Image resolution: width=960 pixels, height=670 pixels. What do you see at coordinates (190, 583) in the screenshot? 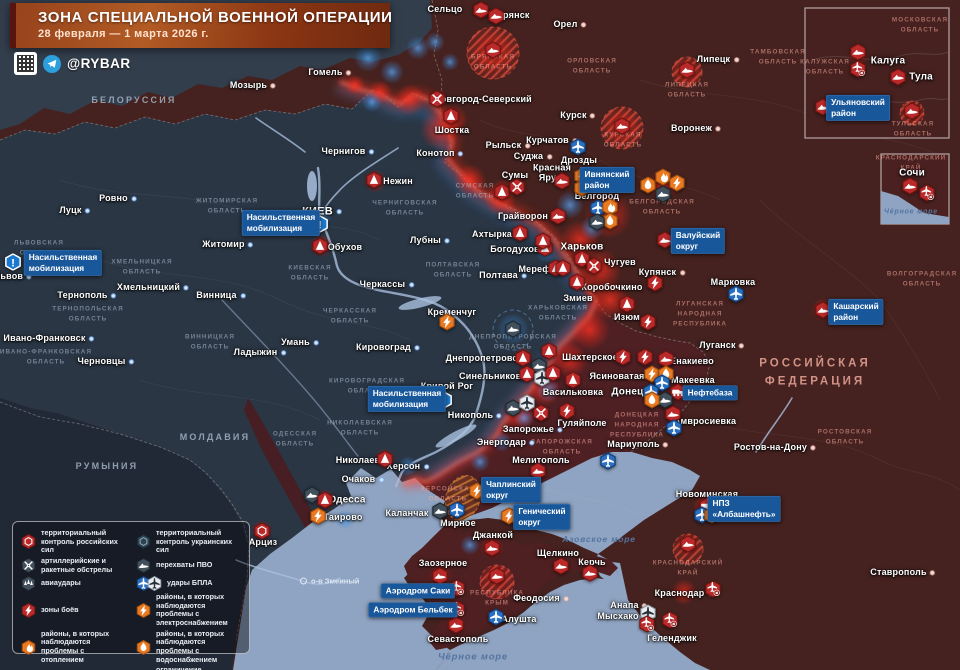
I see `legend-item-label: удары БПЛА` at bounding box center [190, 583].